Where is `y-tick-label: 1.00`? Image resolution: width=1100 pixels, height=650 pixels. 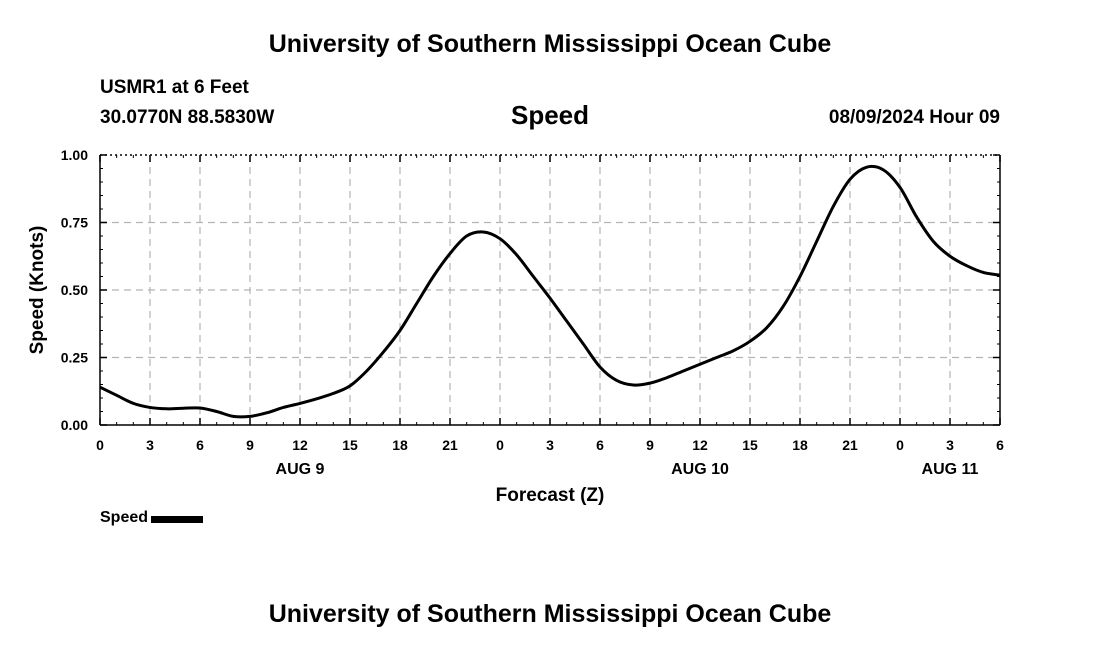 y-tick-label: 1.00 is located at coordinates (74, 155).